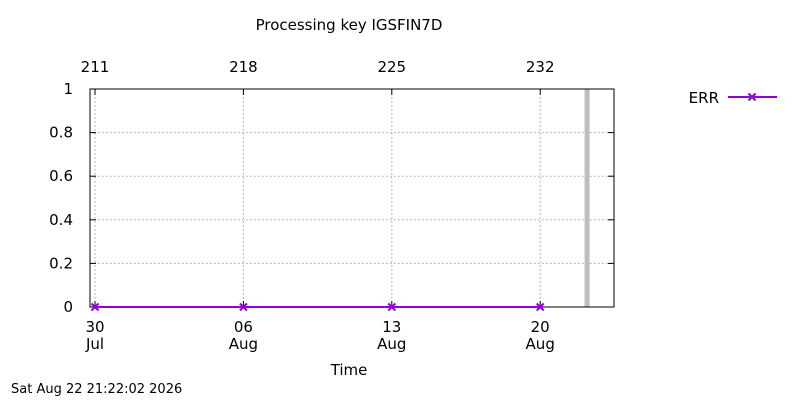 Image resolution: width=800 pixels, height=400 pixels. What do you see at coordinates (704, 98) in the screenshot?
I see `legend-label-err: ERR` at bounding box center [704, 98].